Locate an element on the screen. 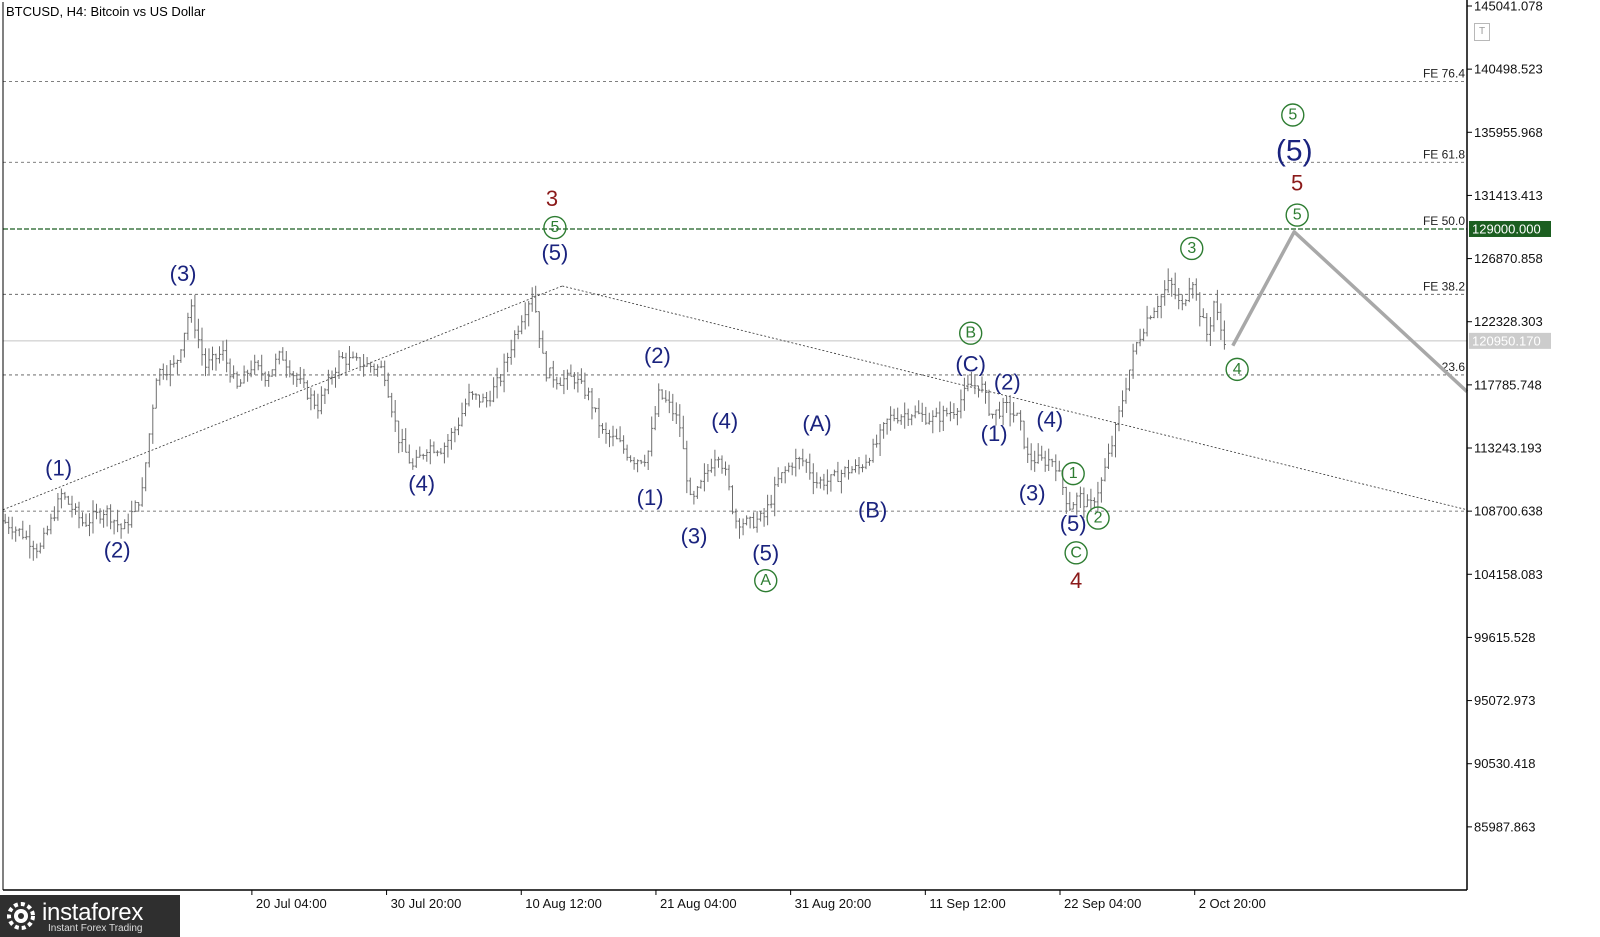 The height and width of the screenshot is (937, 1600). forecast-path is located at coordinates (1350, 311).